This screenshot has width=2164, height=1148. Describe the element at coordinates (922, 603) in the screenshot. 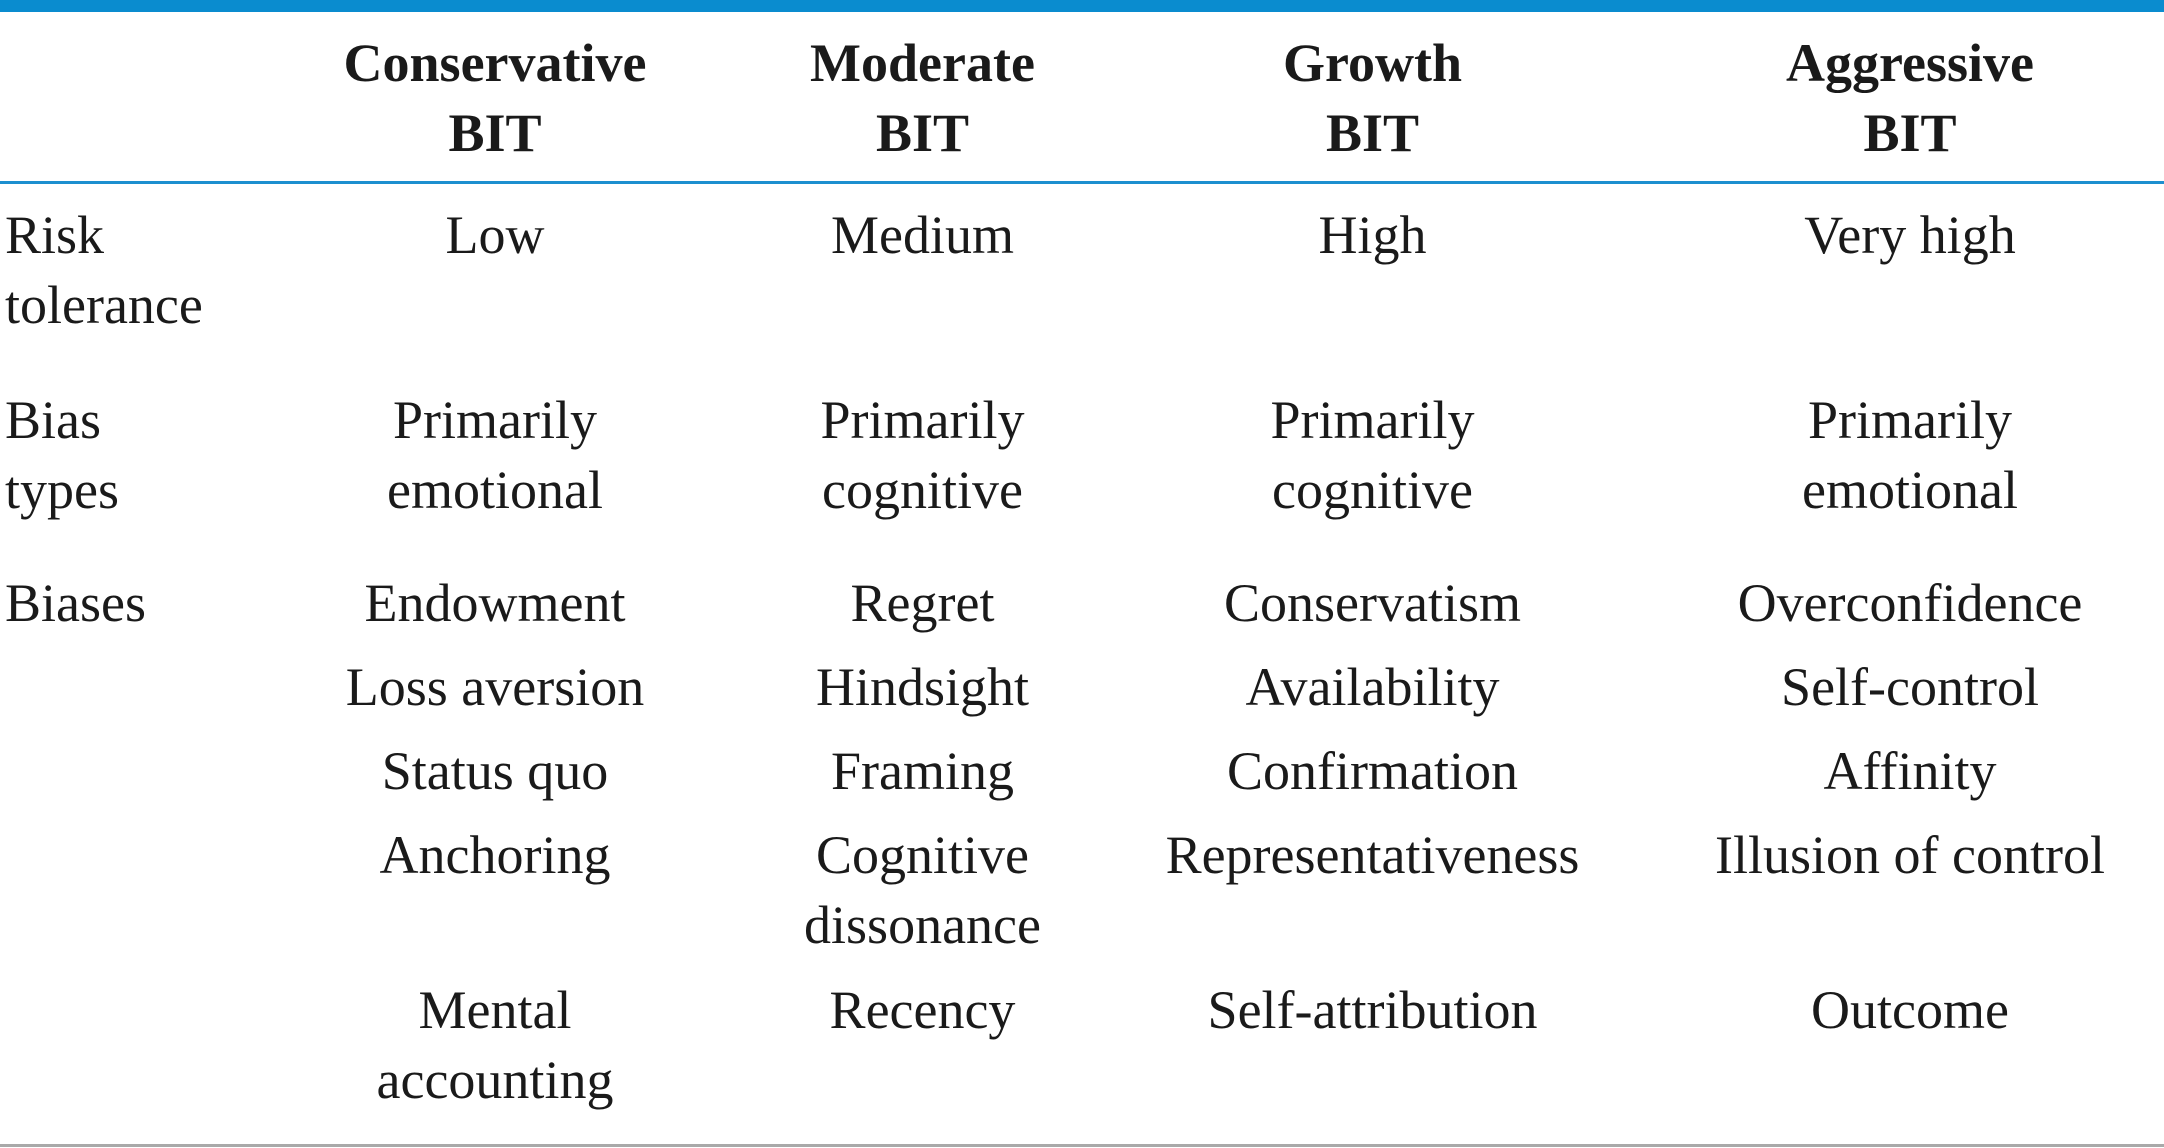

I see `bias-moderate-1: Regret` at that location.